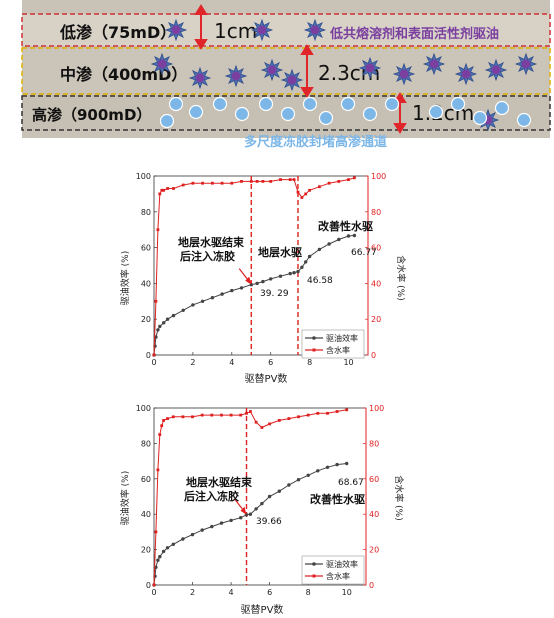 This screenshot has height=618, width=554. What do you see at coordinates (231, 592) in the screenshot?
I see `x-tick-label: 4` at bounding box center [231, 592].